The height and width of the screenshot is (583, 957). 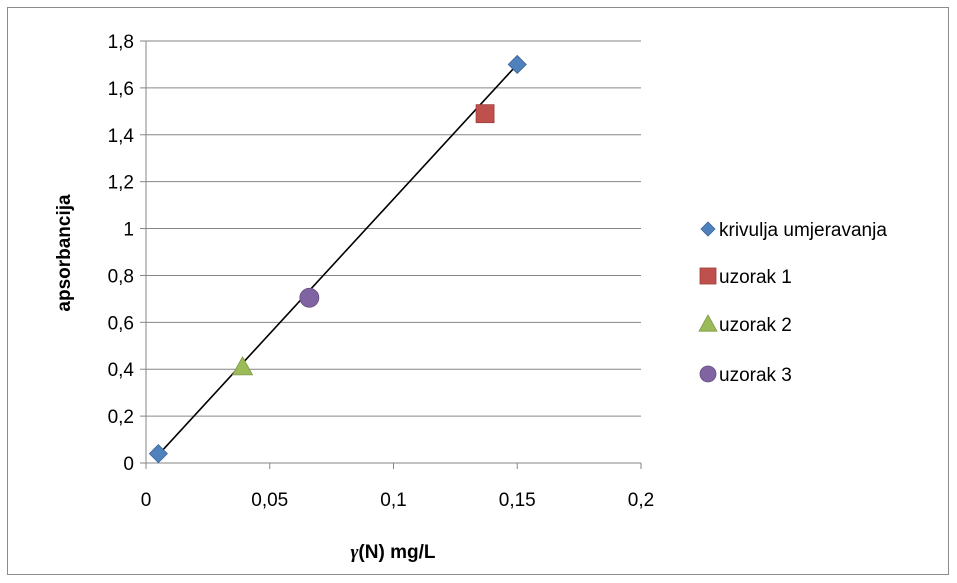 I want to click on square-marker-icon, so click(x=708, y=276).